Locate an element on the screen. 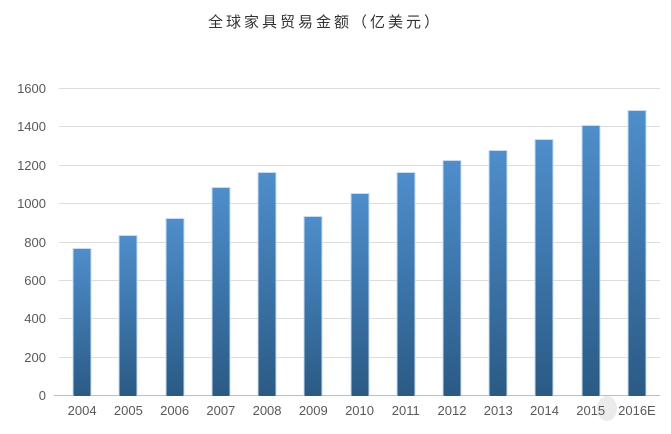 Image resolution: width=671 pixels, height=434 pixels. bar-2009 is located at coordinates (313, 305).